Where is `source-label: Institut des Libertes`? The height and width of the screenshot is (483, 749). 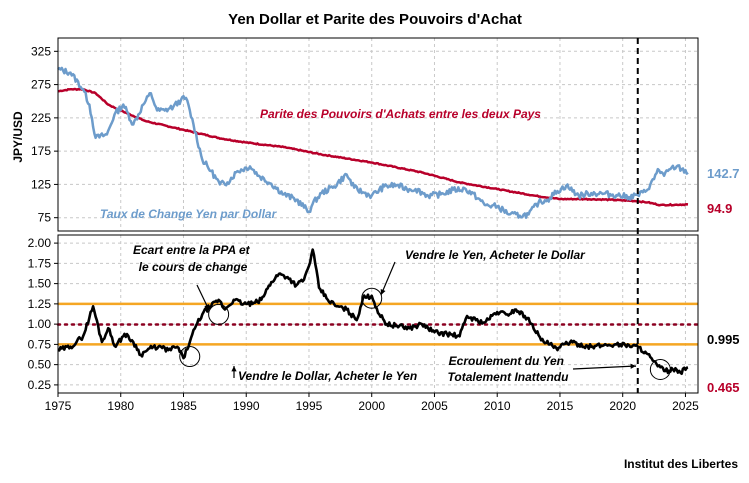 source-label: Institut des Libertes is located at coordinates (681, 464).